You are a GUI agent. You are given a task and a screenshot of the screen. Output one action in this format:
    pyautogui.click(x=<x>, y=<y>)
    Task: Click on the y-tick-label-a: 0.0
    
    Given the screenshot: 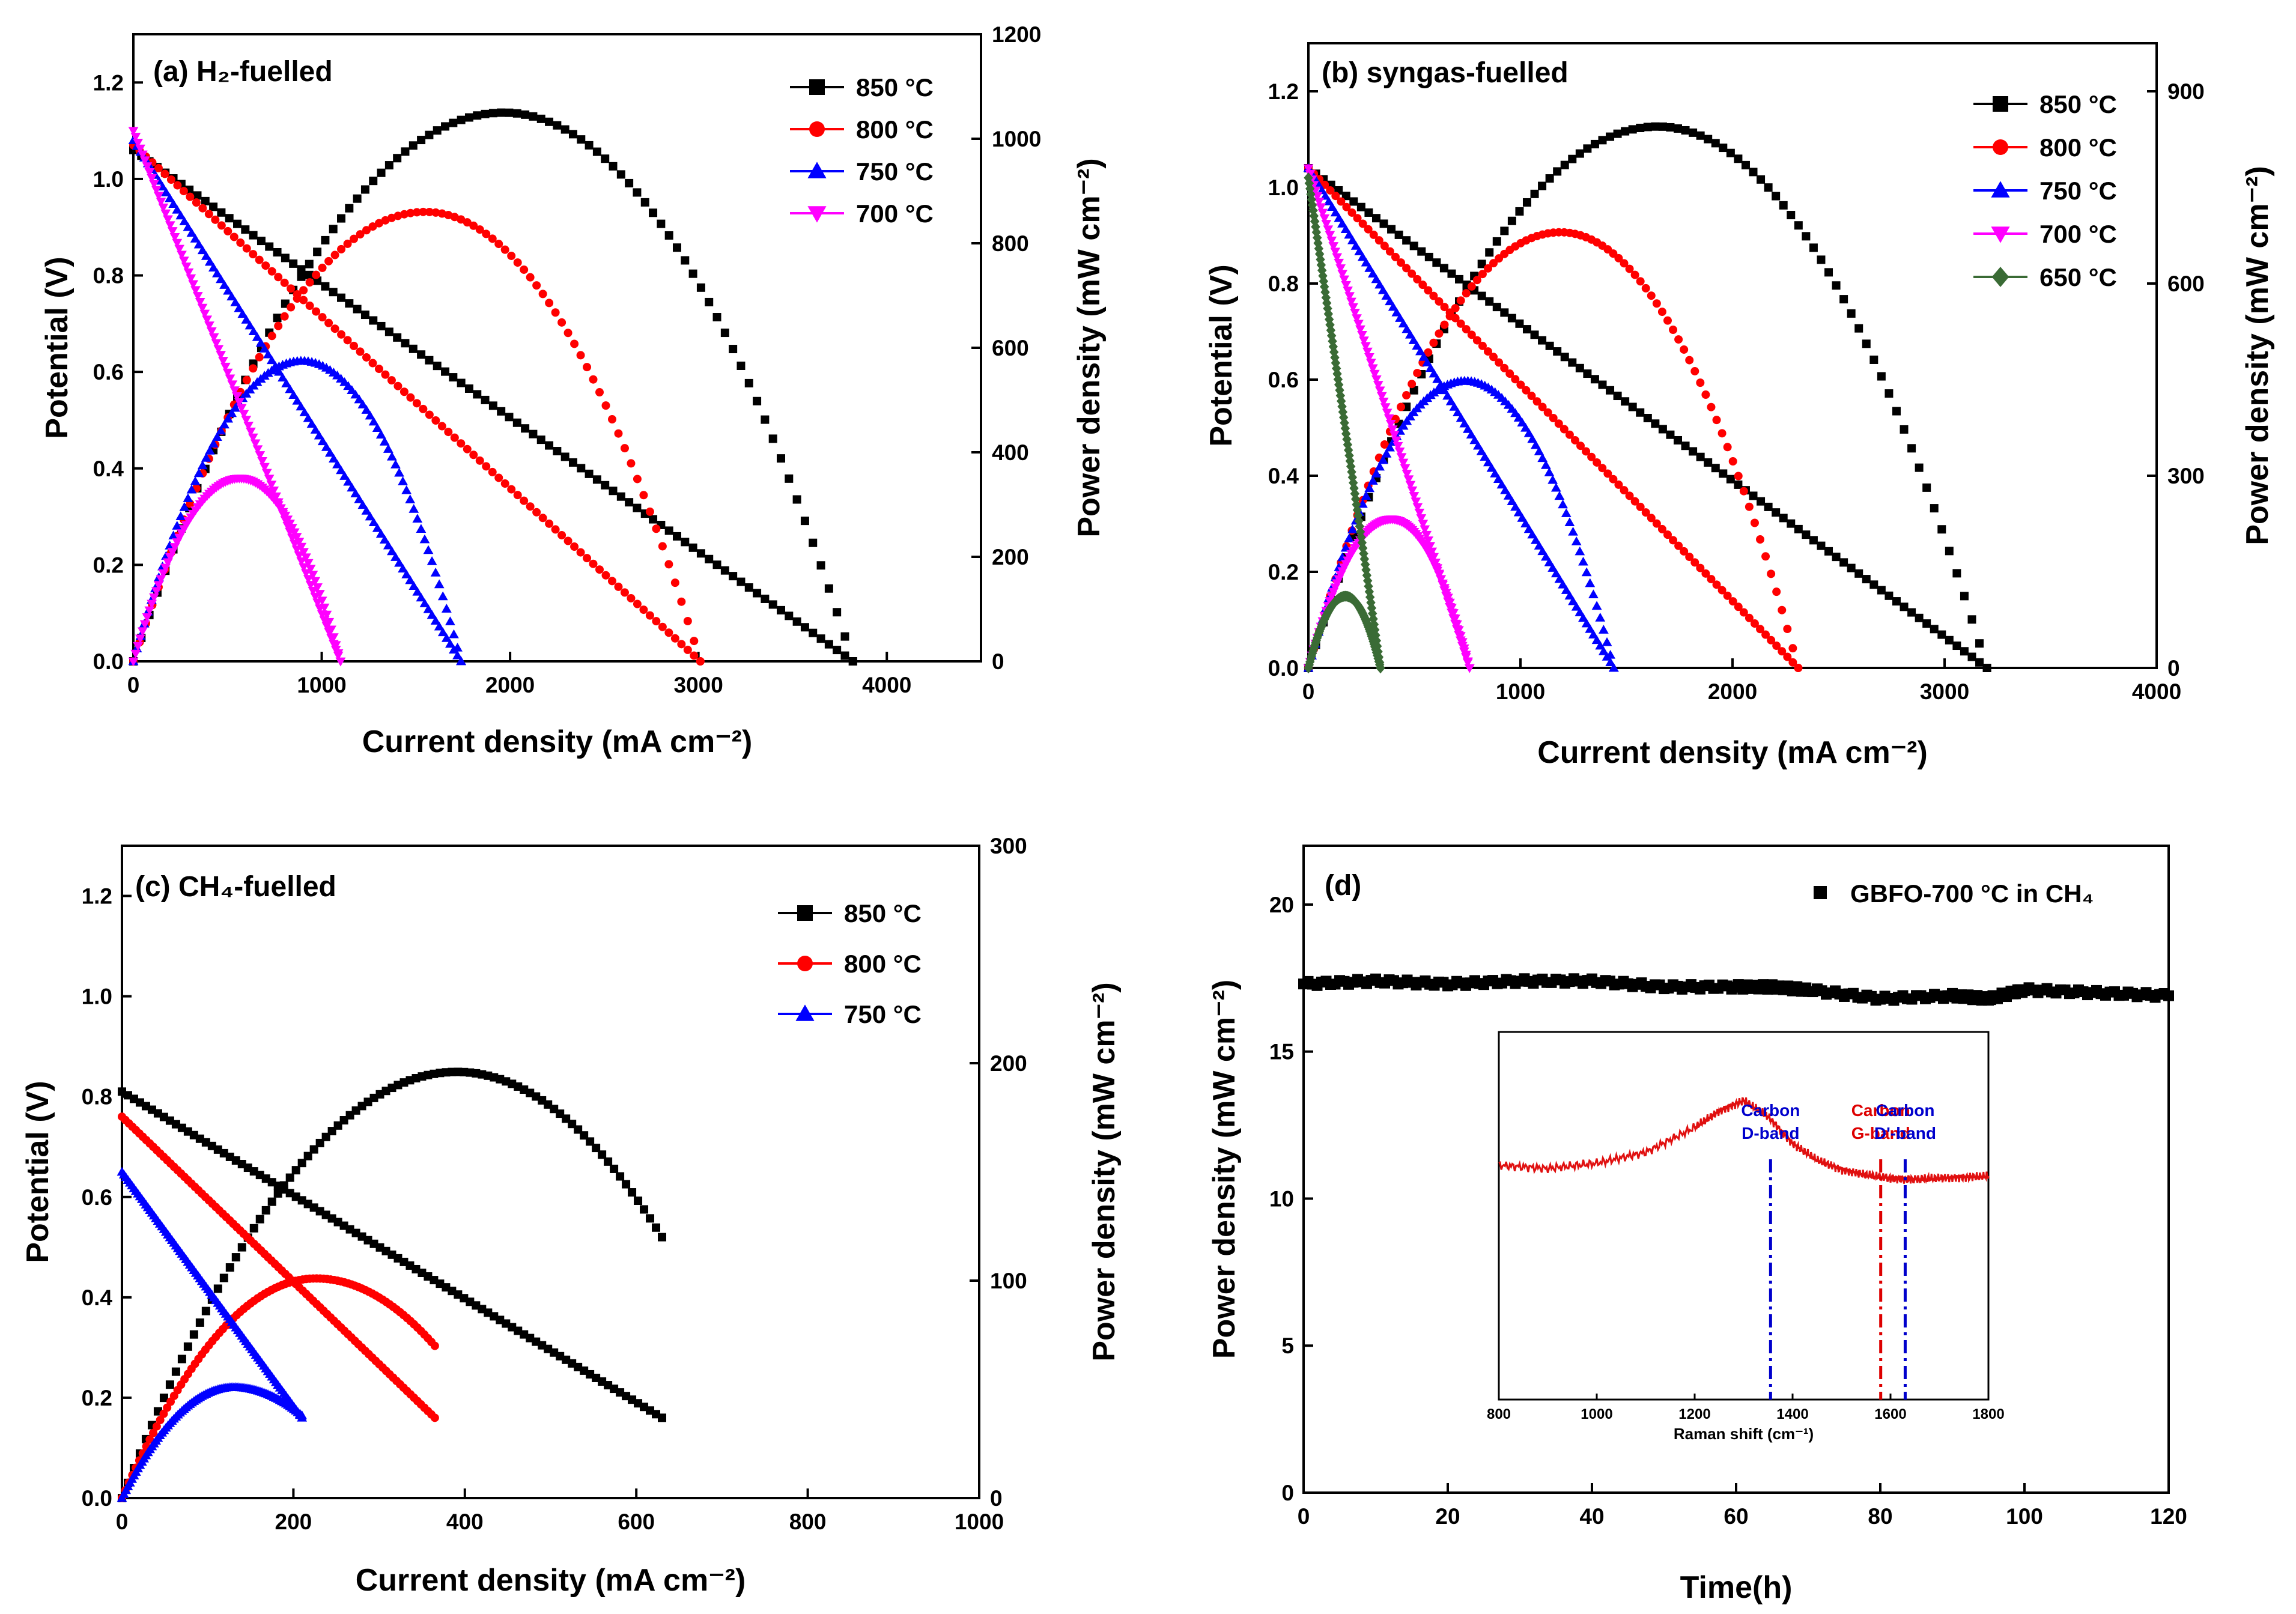 What is the action you would take?
    pyautogui.click(x=108, y=661)
    